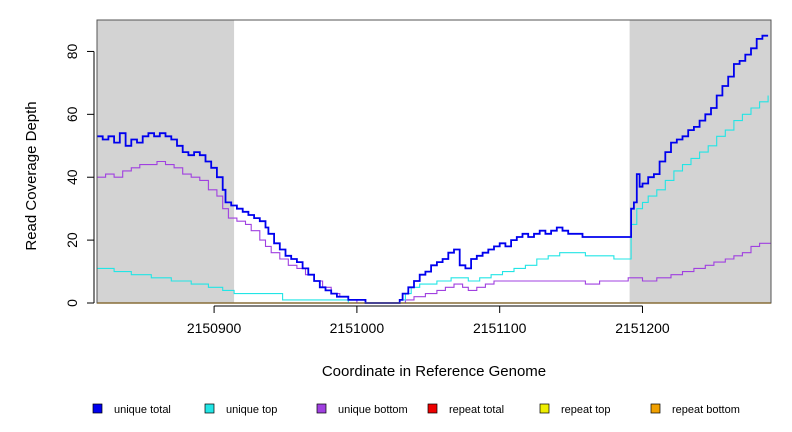 The height and width of the screenshot is (432, 792). I want to click on x-tick-label-2151200: 2151200, so click(642, 328).